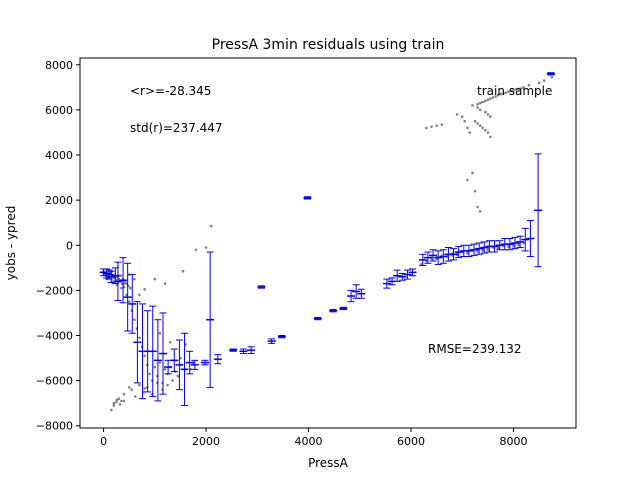 This screenshot has height=484, width=640. What do you see at coordinates (206, 441) in the screenshot?
I see `x-tick-label: 2000` at bounding box center [206, 441].